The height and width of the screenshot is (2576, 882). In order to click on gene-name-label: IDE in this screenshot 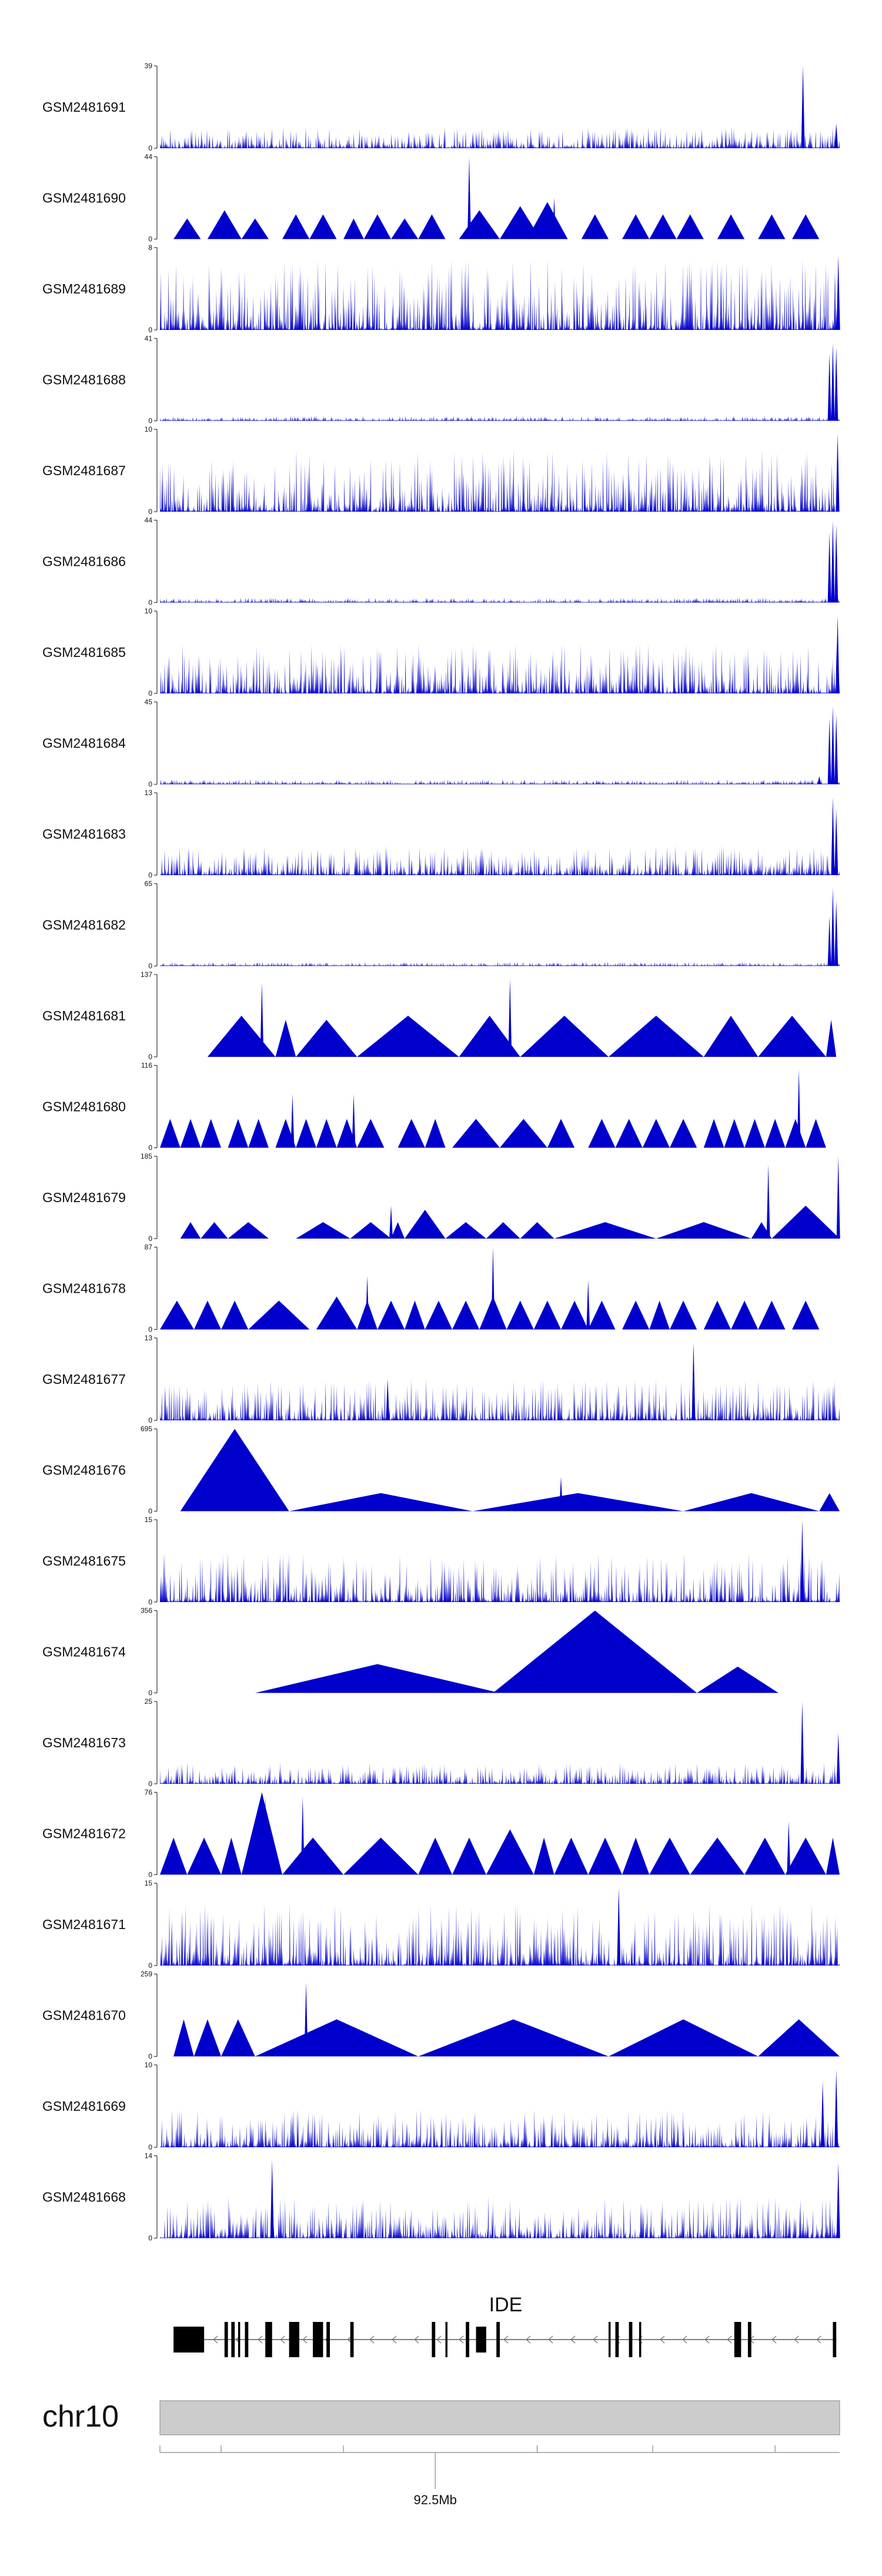, I will do `click(506, 2305)`.